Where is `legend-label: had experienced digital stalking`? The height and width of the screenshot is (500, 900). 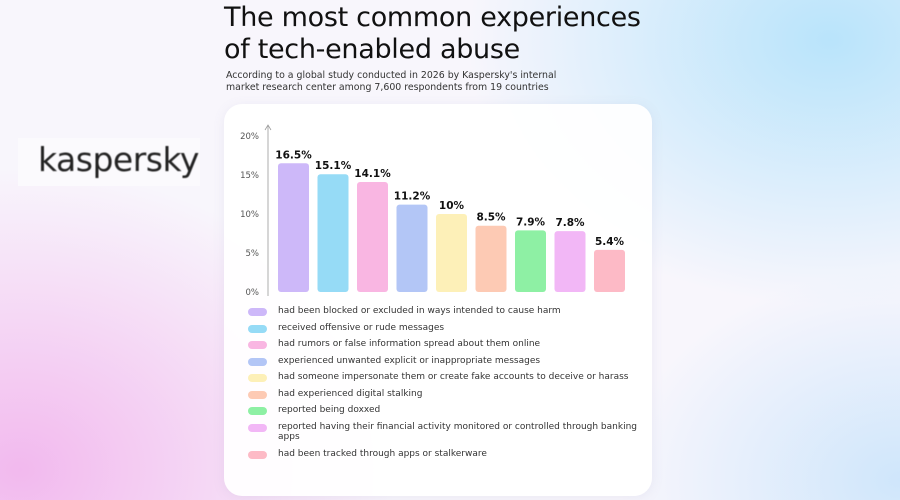 legend-label: had experienced digital stalking is located at coordinates (350, 393).